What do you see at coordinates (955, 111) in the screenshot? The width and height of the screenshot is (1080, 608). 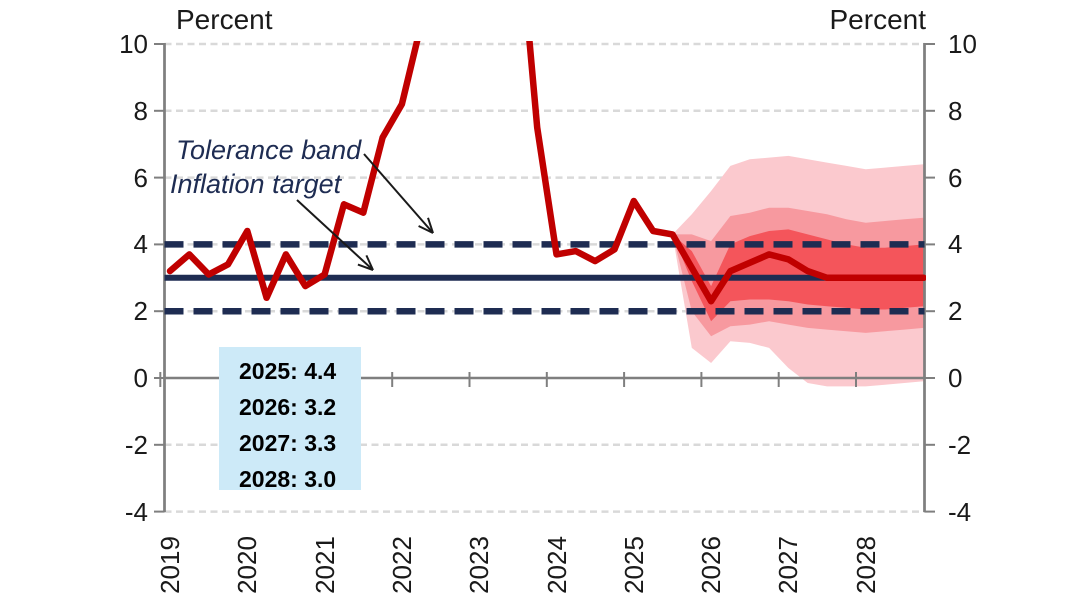 I see `y-tick-right-8: 8` at bounding box center [955, 111].